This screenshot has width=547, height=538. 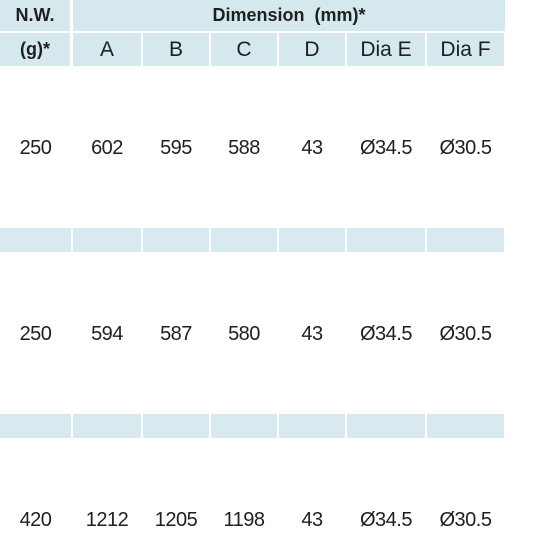 I want to click on table-cell: 588, so click(x=244, y=147).